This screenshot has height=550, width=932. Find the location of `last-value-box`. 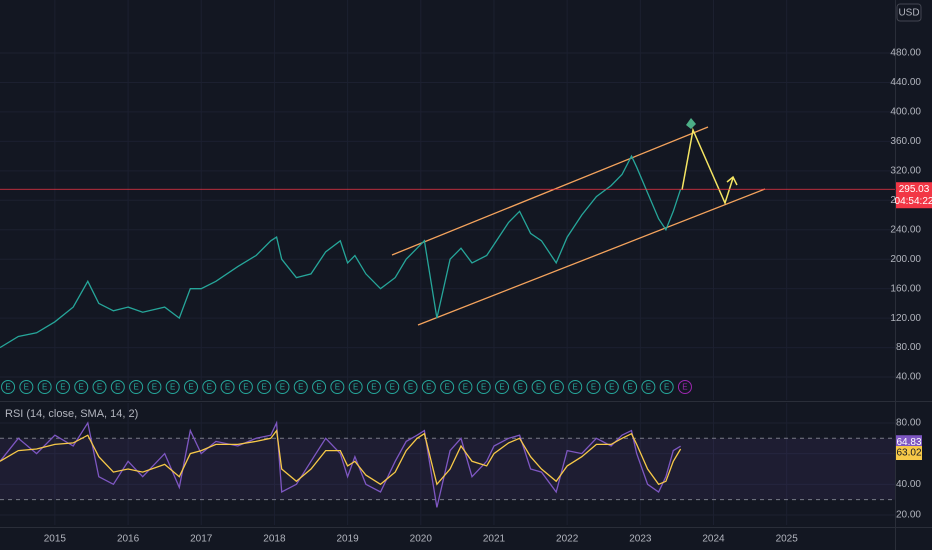

last-value-box is located at coordinates (909, 442).